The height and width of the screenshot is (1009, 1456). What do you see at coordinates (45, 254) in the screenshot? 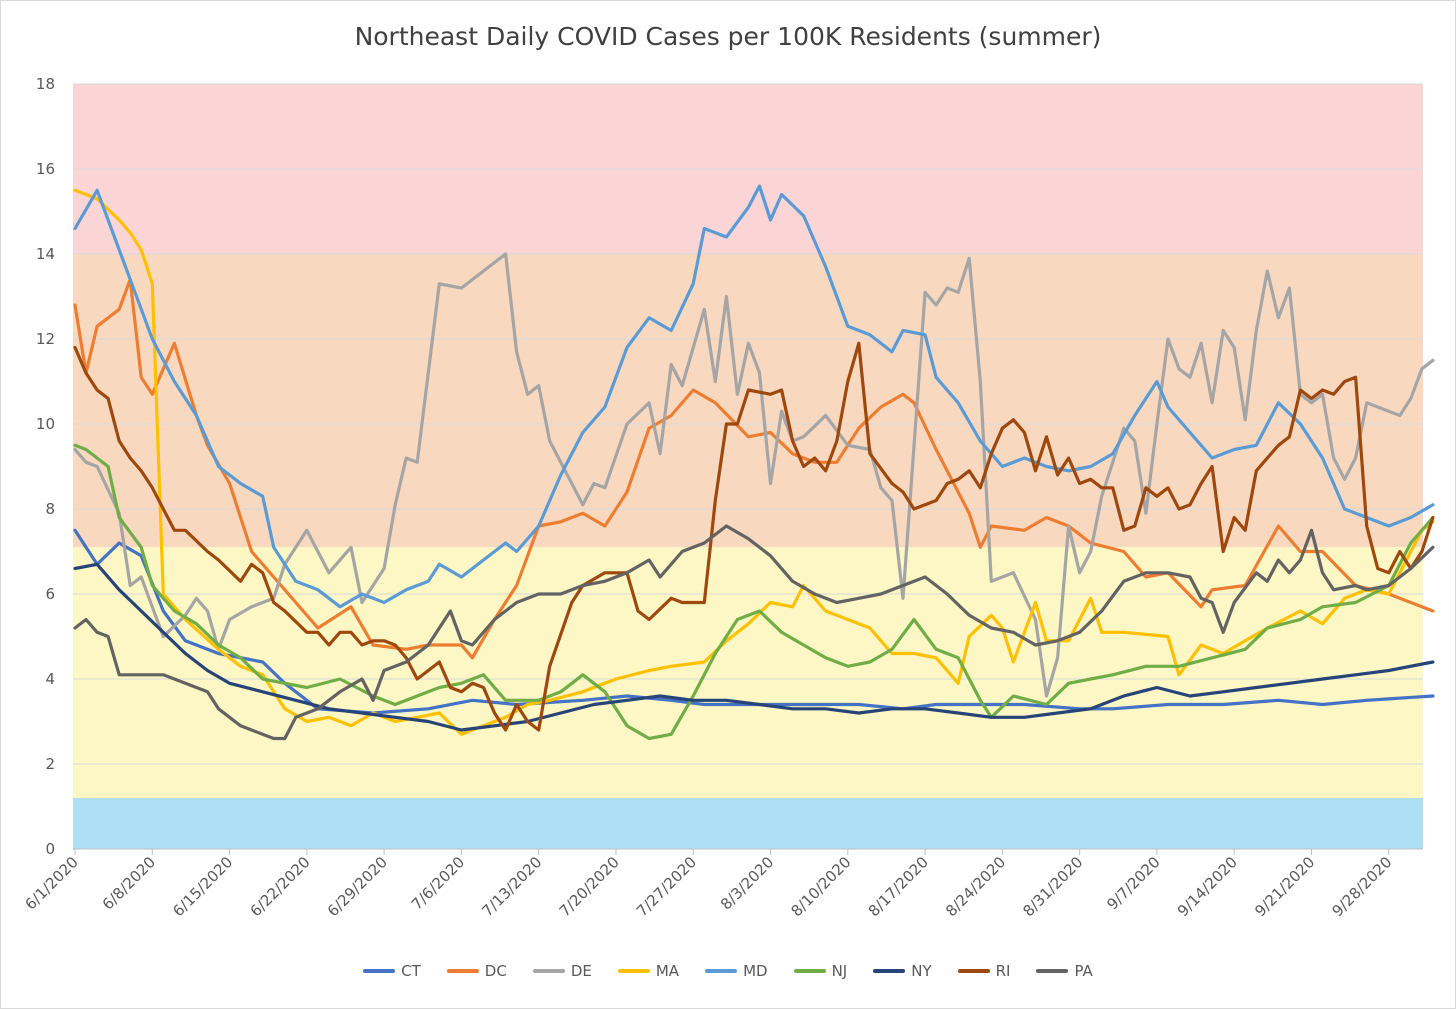
I see `y-tick-label: 14` at bounding box center [45, 254].